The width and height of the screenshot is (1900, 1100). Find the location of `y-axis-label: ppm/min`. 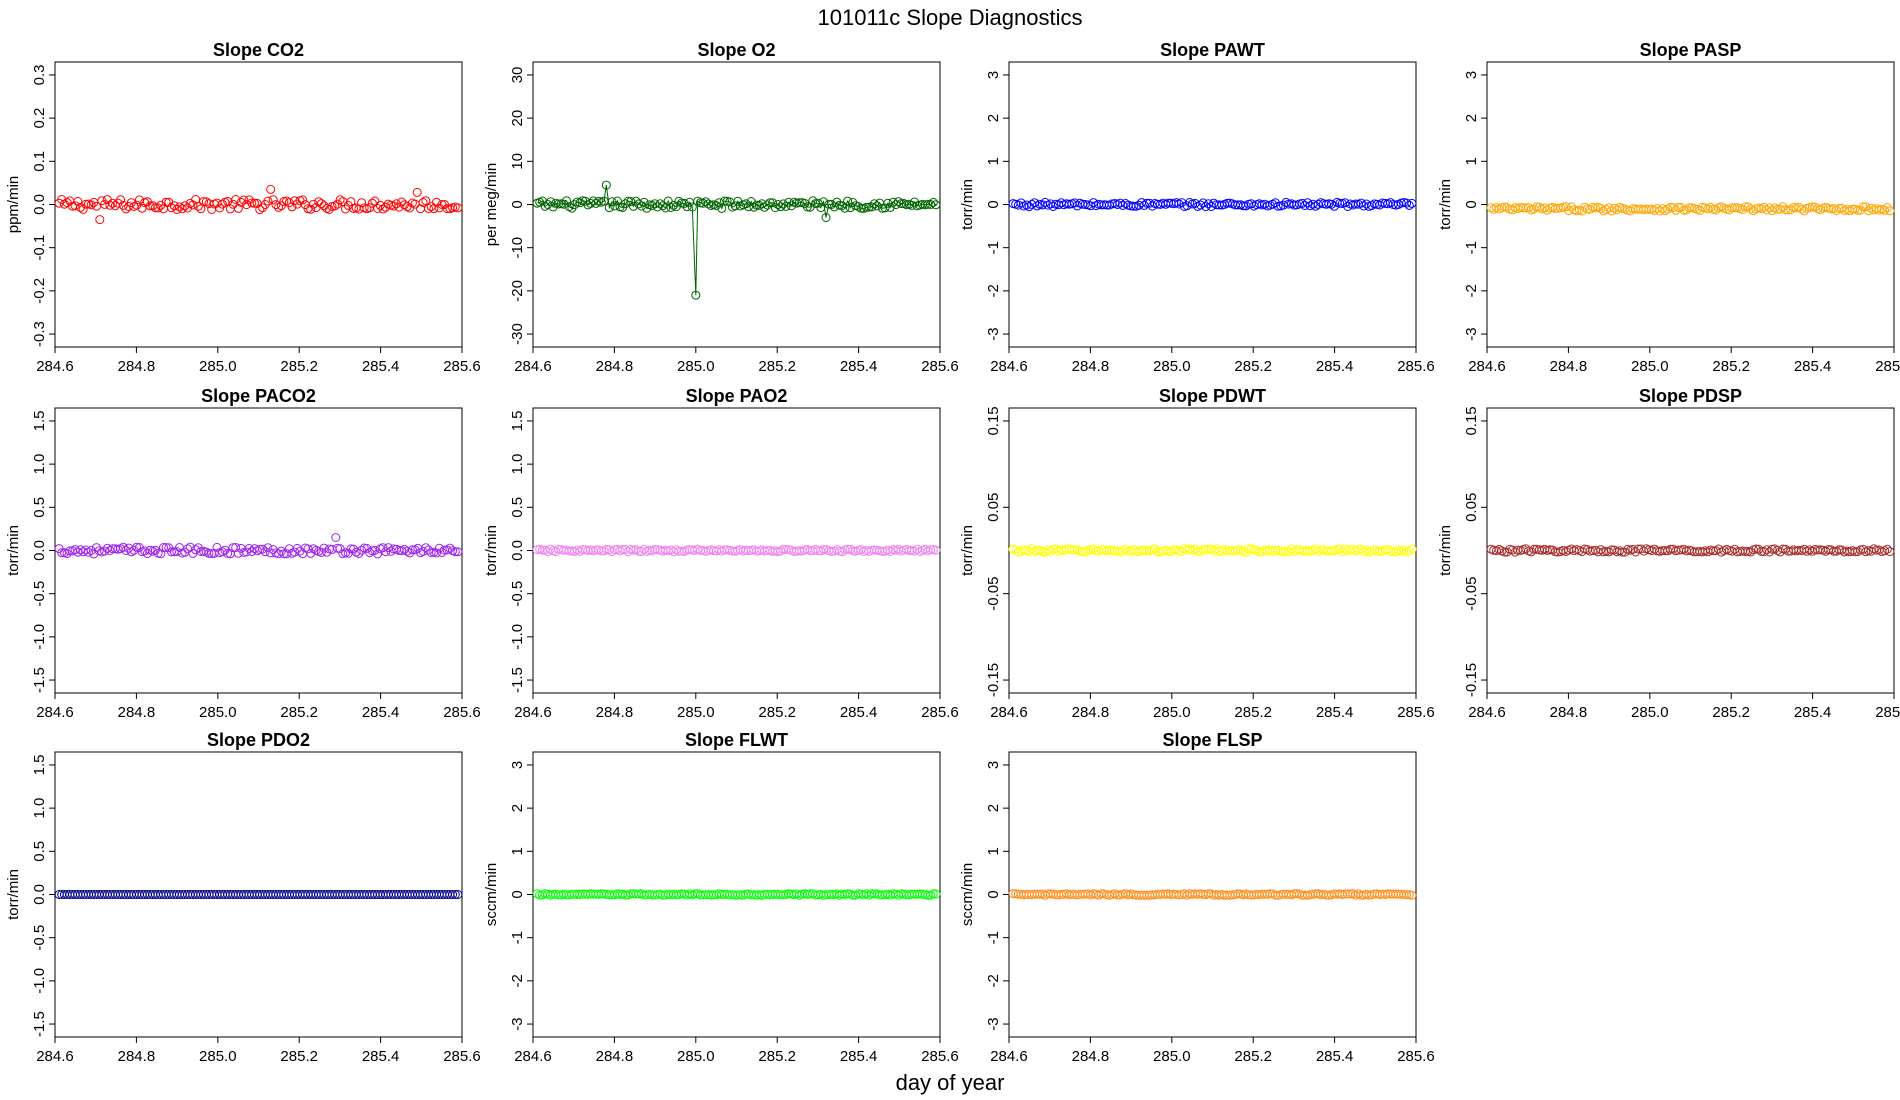

y-axis-label: ppm/min is located at coordinates (13, 205).